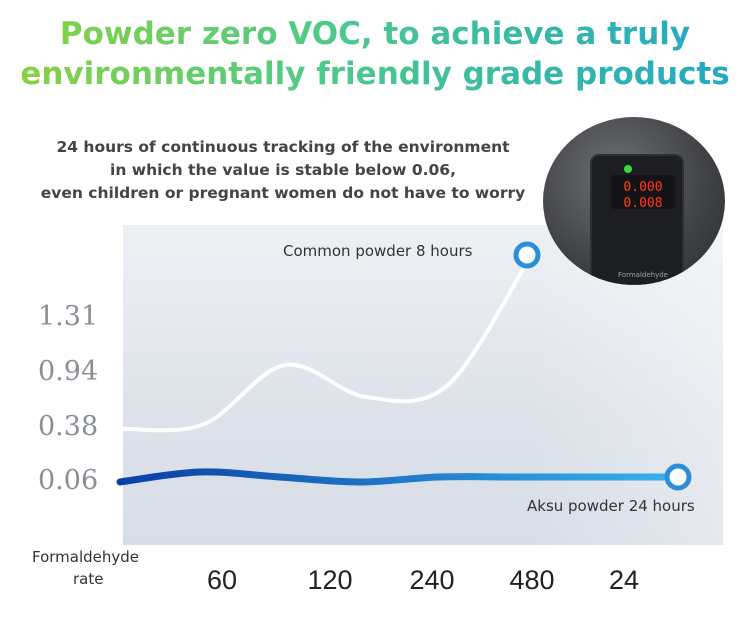 This screenshot has width=750, height=619. What do you see at coordinates (68, 371) in the screenshot?
I see `y-tick-label: 0.94` at bounding box center [68, 371].